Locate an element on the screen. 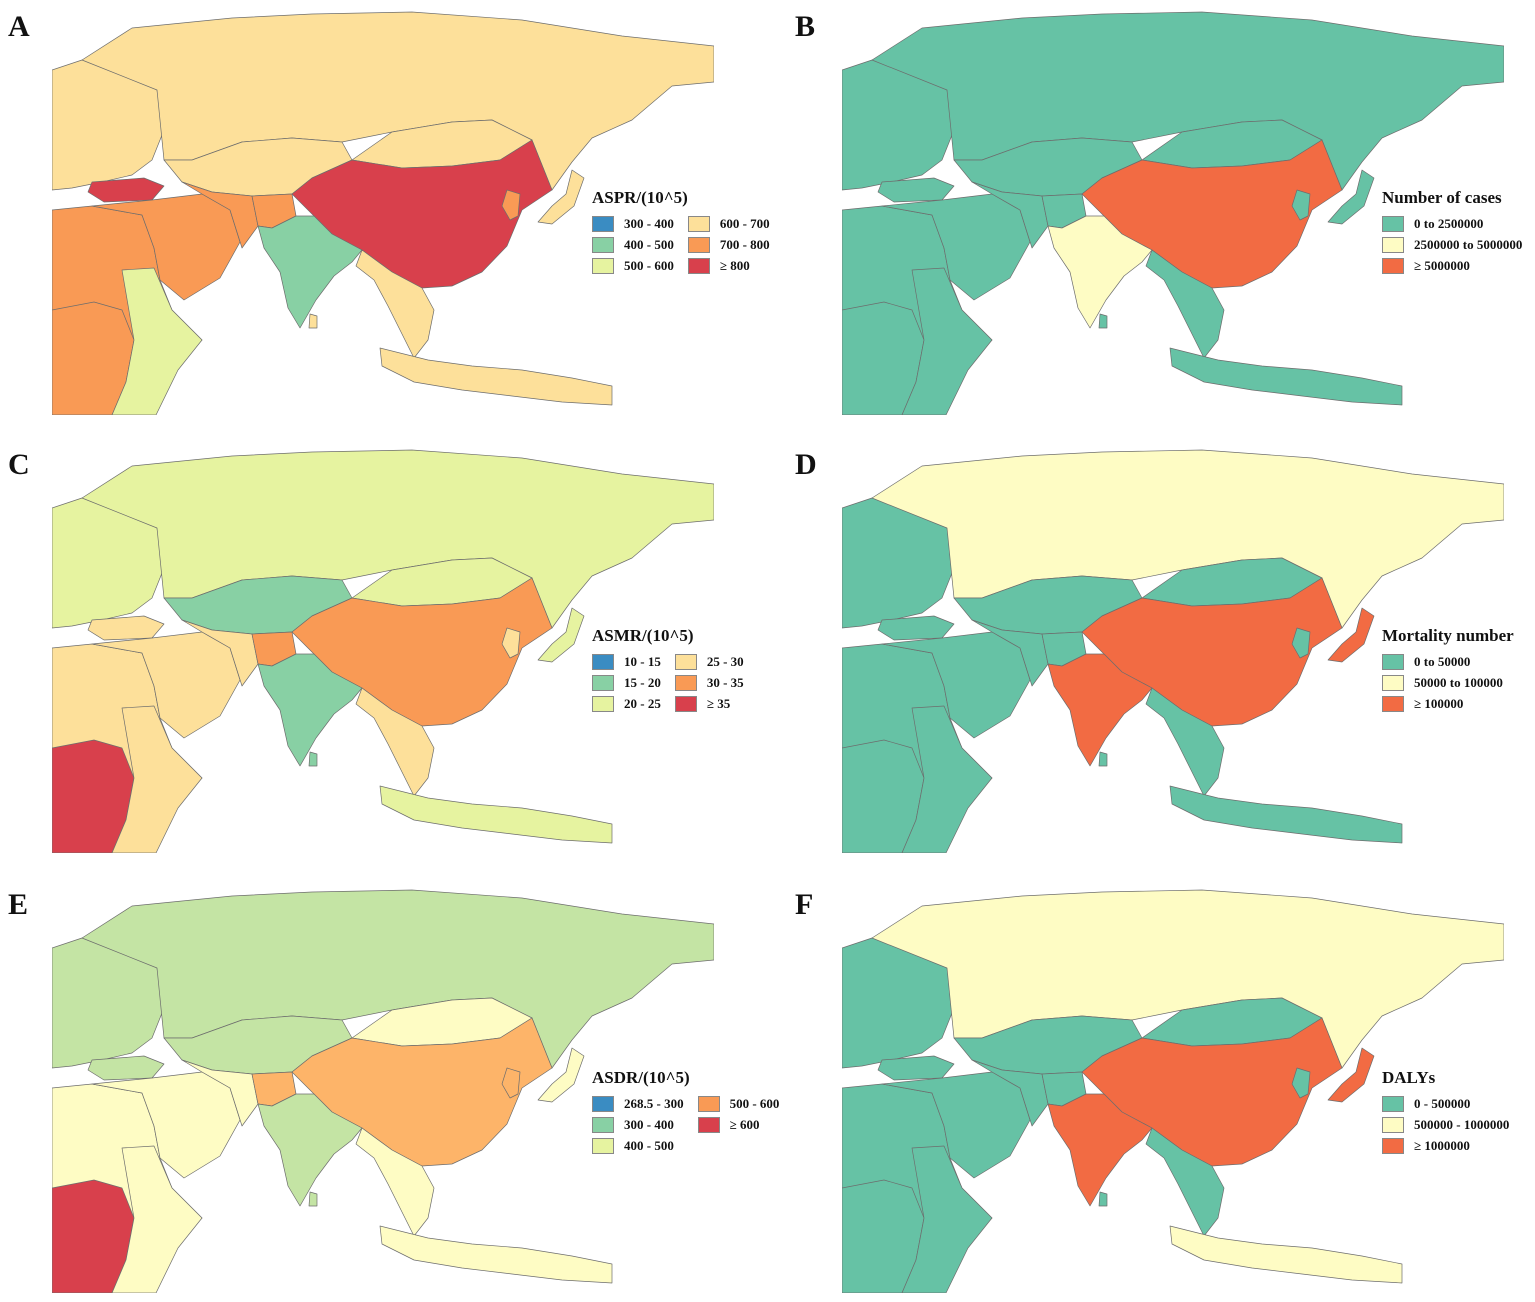 Image resolution: width=1535 pixels, height=1302 pixels. legend-label: 0 to 50000 is located at coordinates (1442, 661).